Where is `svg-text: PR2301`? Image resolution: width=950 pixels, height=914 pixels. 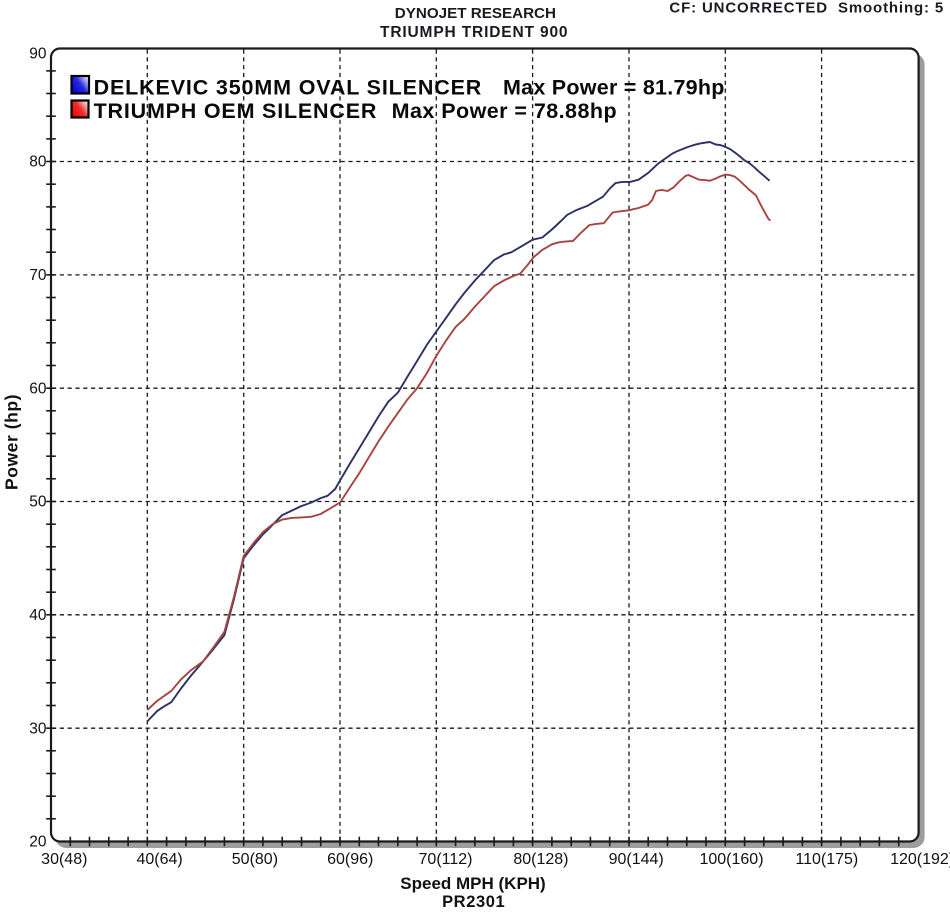
svg-text: PR2301 is located at coordinates (473, 901).